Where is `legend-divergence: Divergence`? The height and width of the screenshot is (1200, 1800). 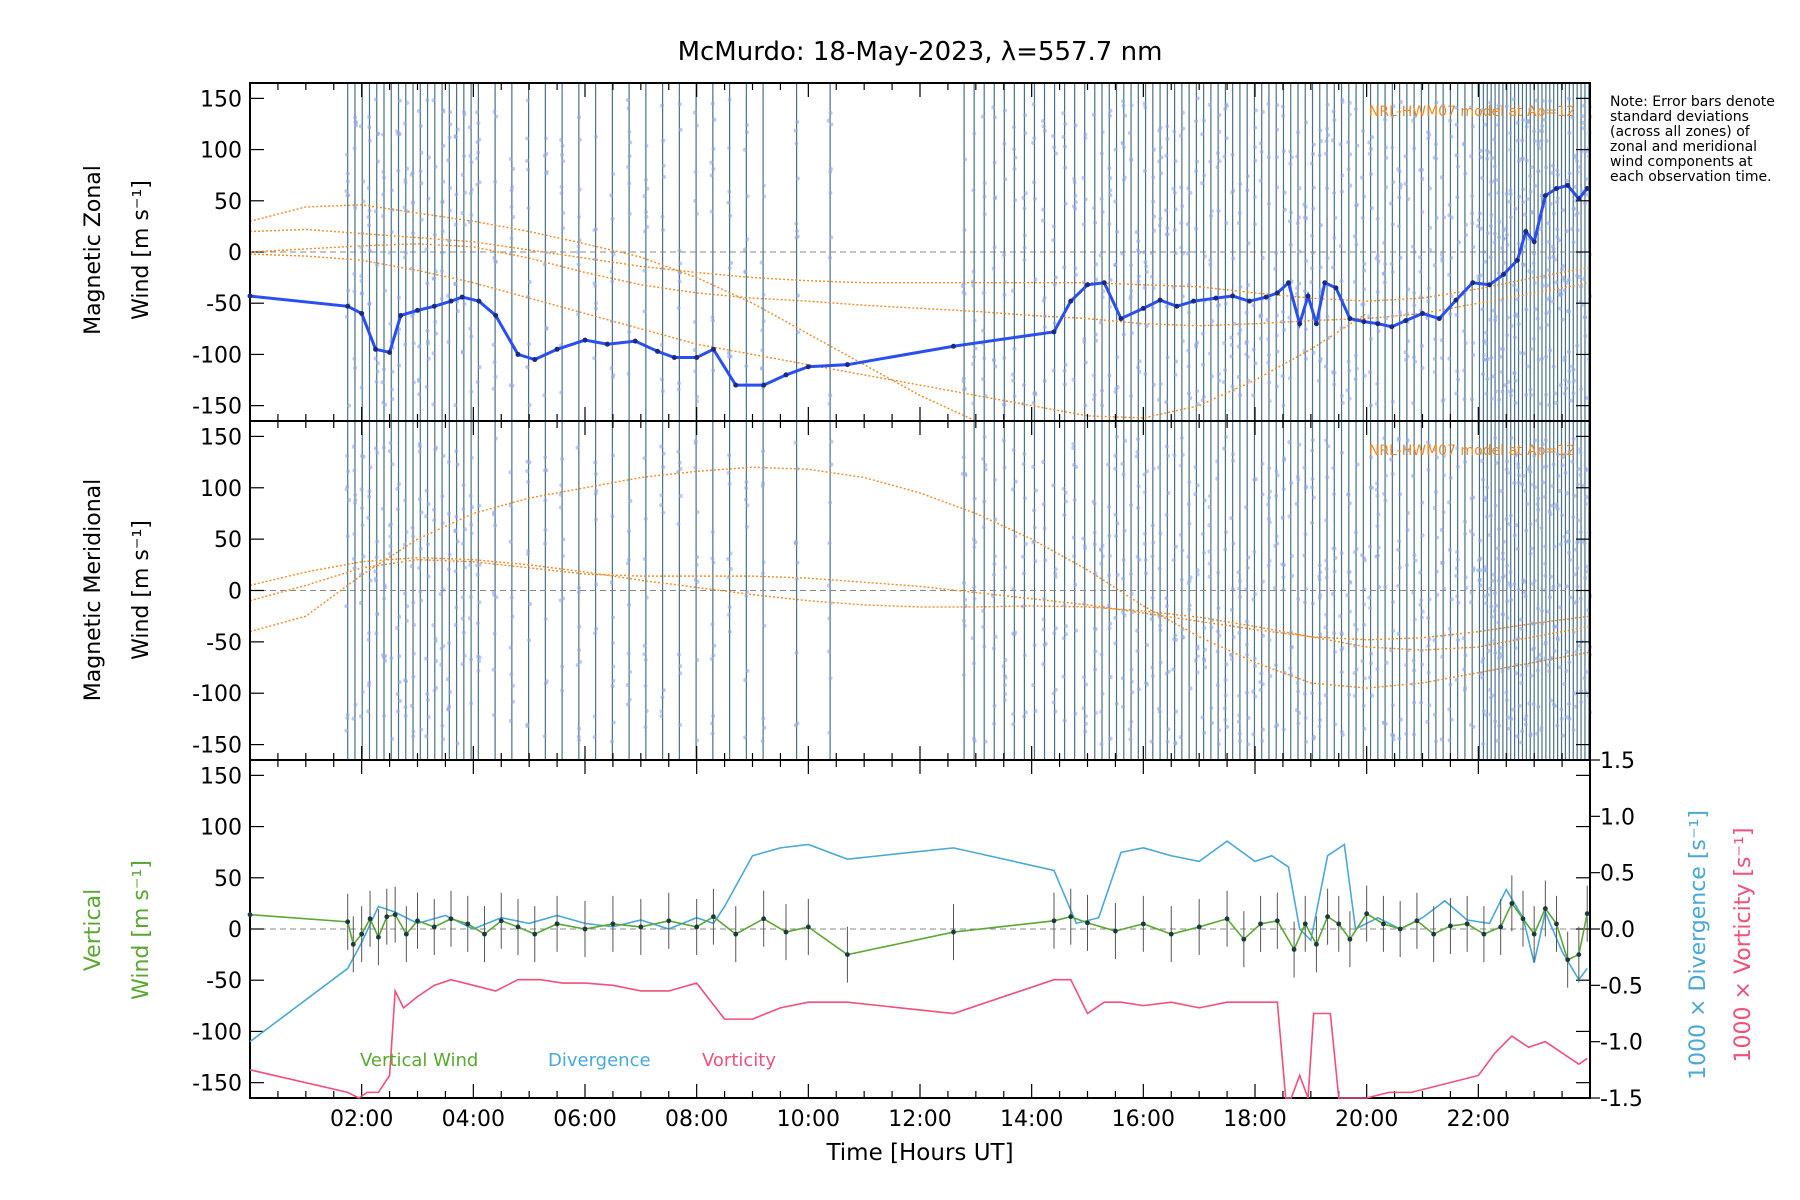 legend-divergence: Divergence is located at coordinates (599, 1060).